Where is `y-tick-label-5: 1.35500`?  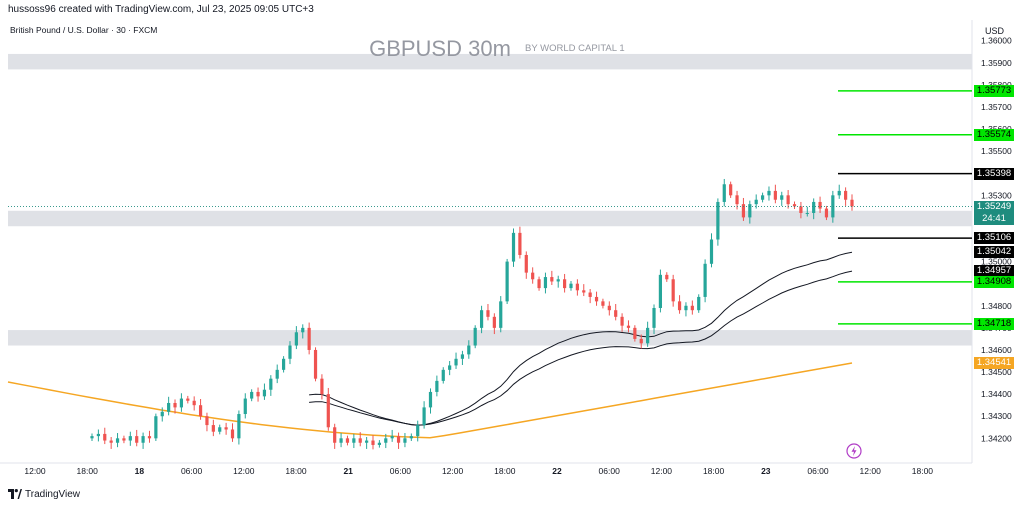 y-tick-label-5: 1.35500 is located at coordinates (996, 151).